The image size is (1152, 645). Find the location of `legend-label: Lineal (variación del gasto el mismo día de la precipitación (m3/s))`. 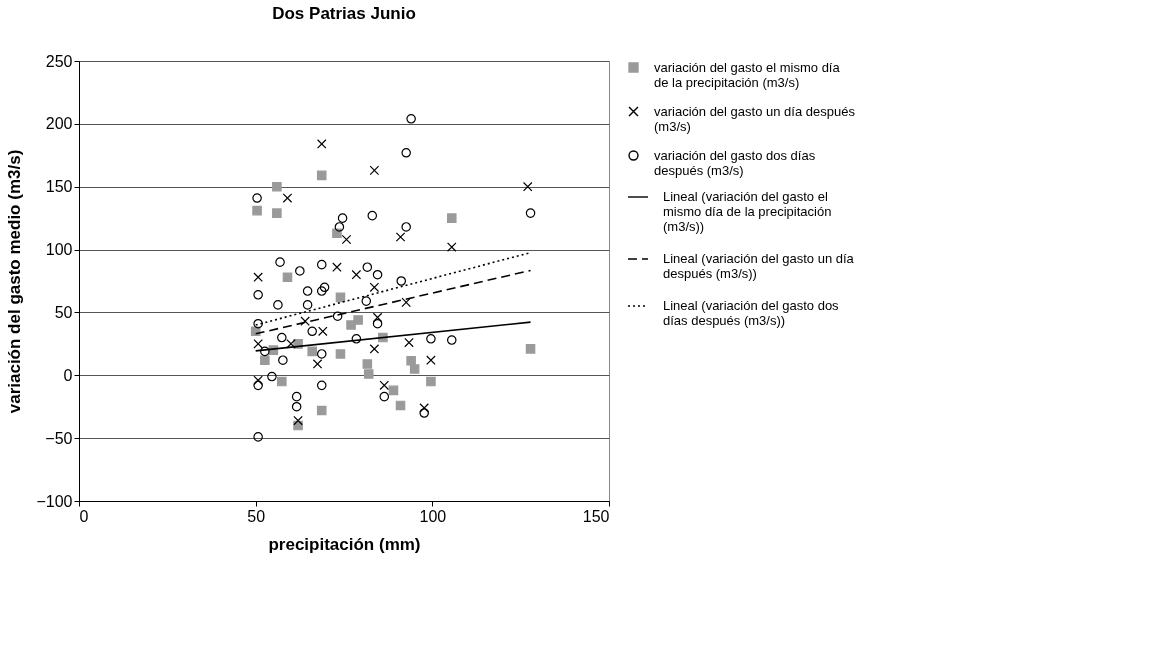

legend-label: Lineal (variación del gasto el mismo día de la precipitación (m3/s)) is located at coordinates (747, 211).